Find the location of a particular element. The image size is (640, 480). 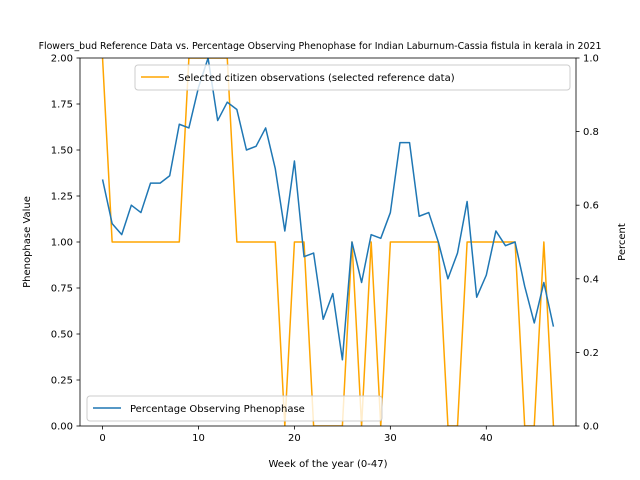

x-tick-label: 0 is located at coordinates (102, 438).